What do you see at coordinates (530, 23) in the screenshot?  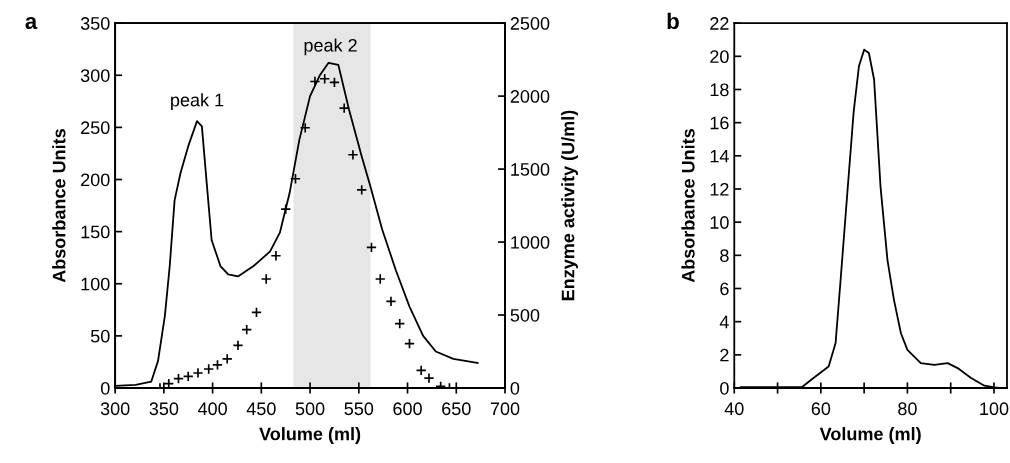 I see `y2-tick-label: 2500` at bounding box center [530, 23].